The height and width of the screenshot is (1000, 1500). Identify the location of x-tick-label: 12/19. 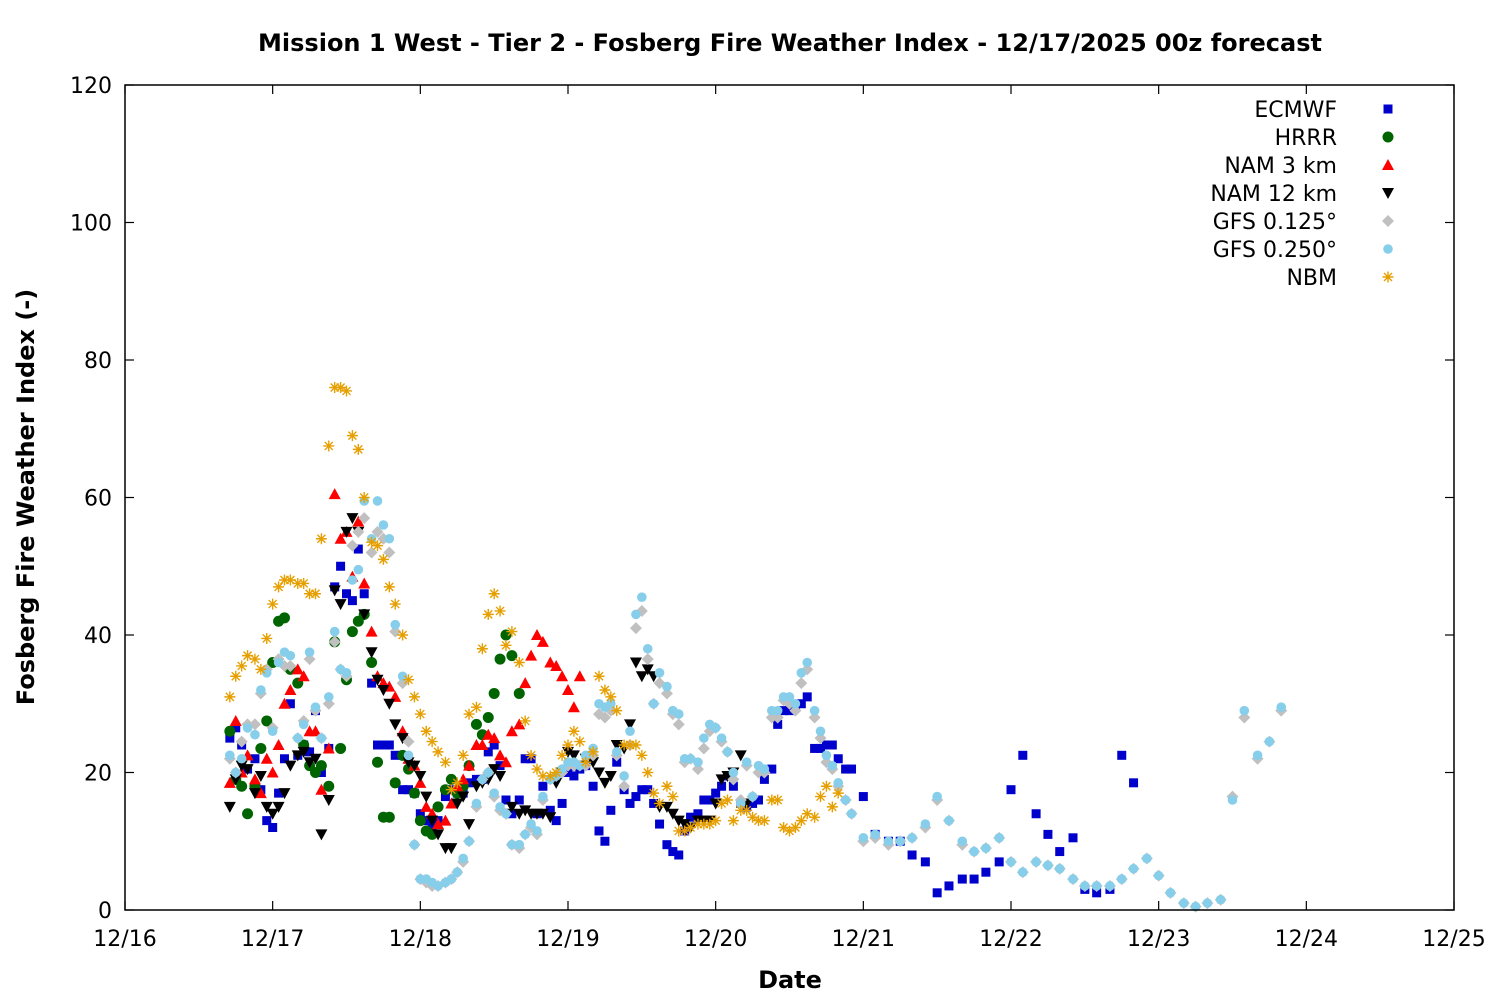
(567, 939).